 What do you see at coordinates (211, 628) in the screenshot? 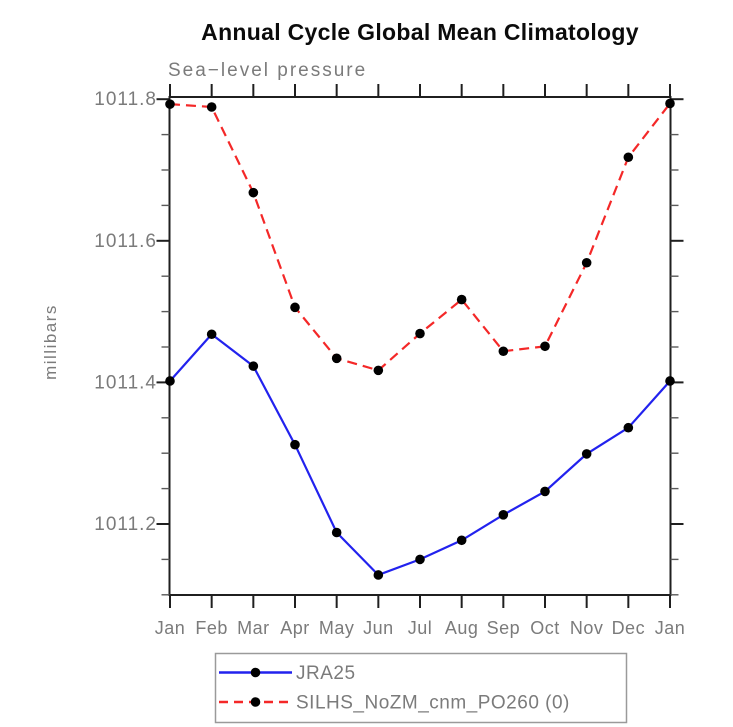
I see `x-tick-label: Feb` at bounding box center [211, 628].